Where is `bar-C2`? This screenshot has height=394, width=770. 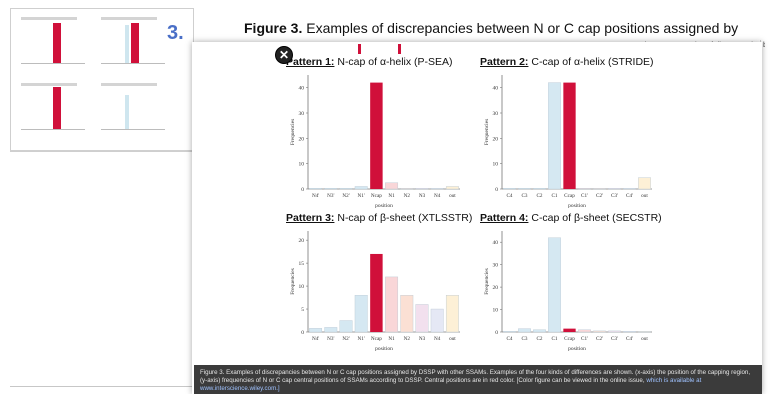
bar-C2 is located at coordinates (539, 189).